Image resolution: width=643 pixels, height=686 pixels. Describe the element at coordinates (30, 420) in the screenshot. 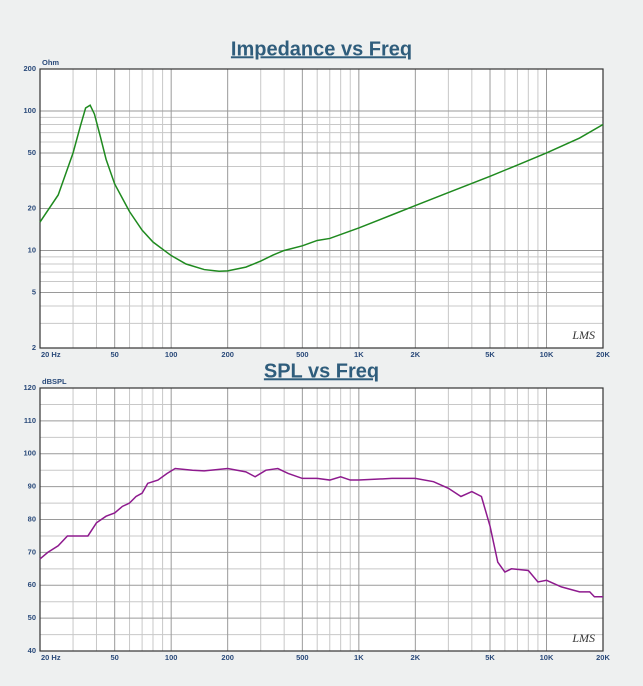

I see `y-tick-label: 110` at that location.